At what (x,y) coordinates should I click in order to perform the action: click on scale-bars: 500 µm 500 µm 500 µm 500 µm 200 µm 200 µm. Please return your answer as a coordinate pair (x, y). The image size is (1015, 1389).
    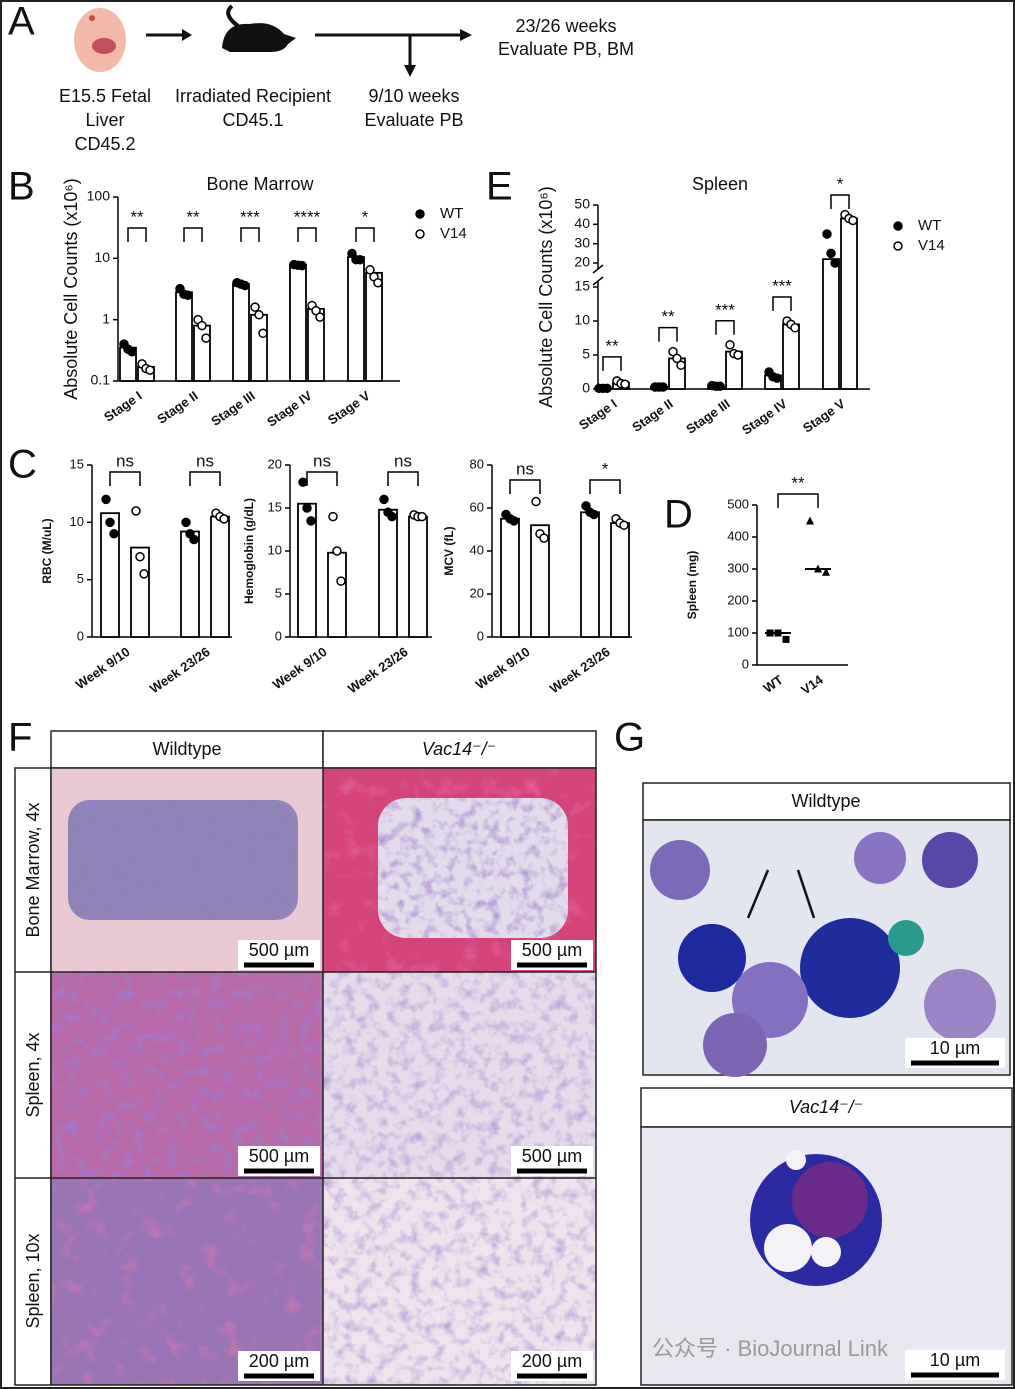
    Looking at the image, I should click on (415, 1160).